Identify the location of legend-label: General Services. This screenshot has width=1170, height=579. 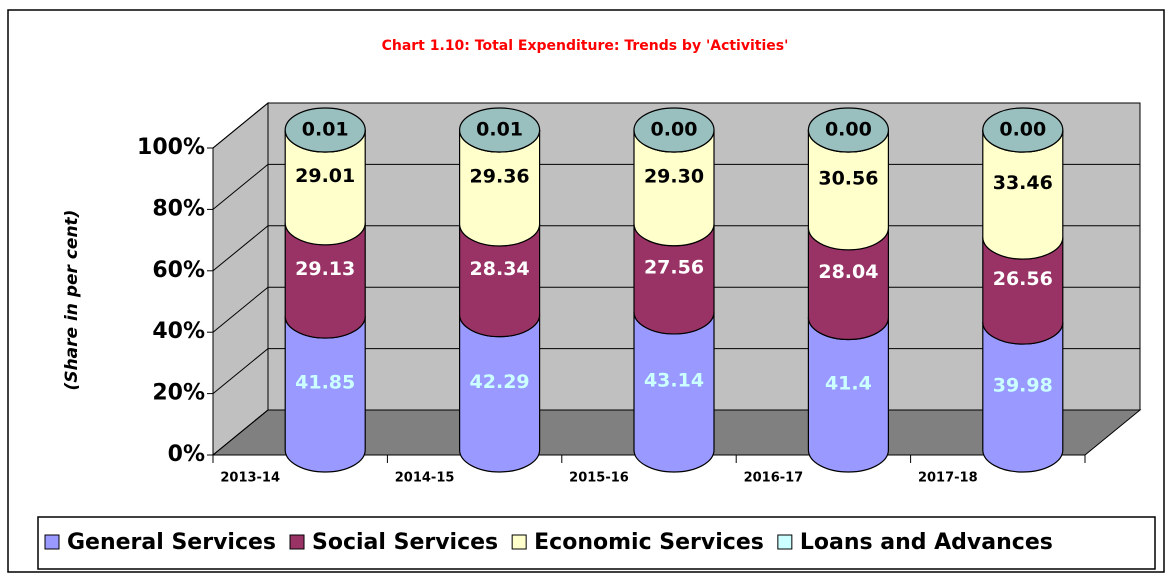
(171, 542).